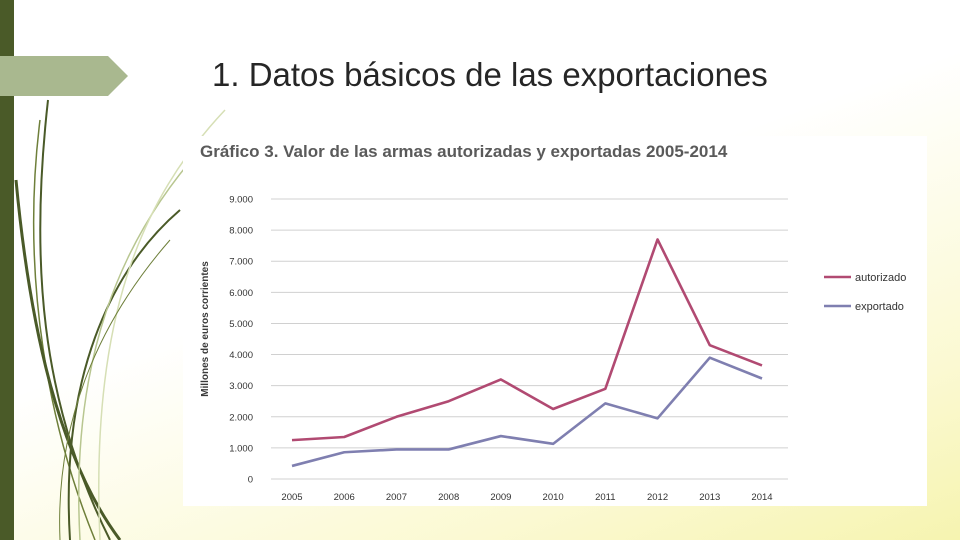  Describe the element at coordinates (605, 497) in the screenshot. I see `x-tick-label: 2011` at that location.